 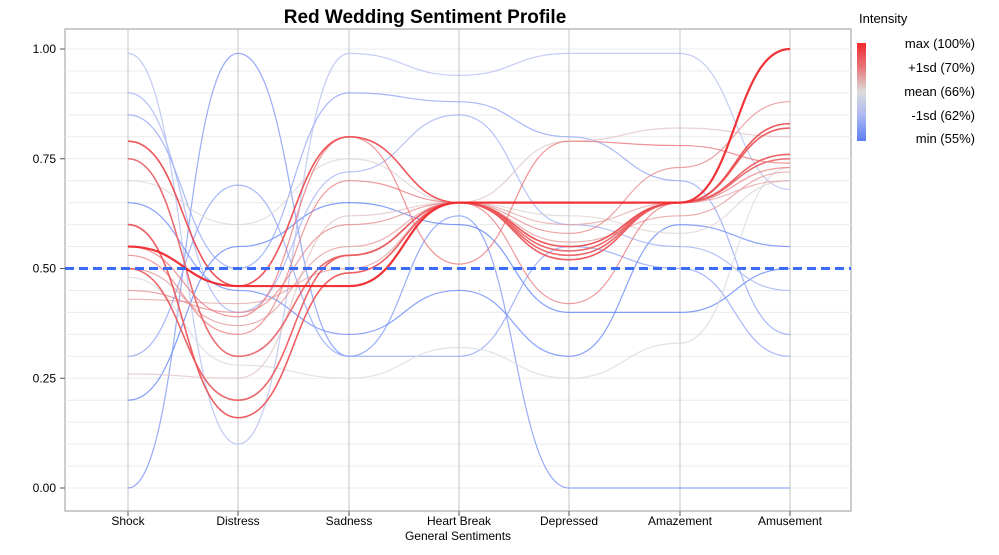 What do you see at coordinates (941, 67) in the screenshot?
I see `legend-label: +1sd (70%)` at bounding box center [941, 67].